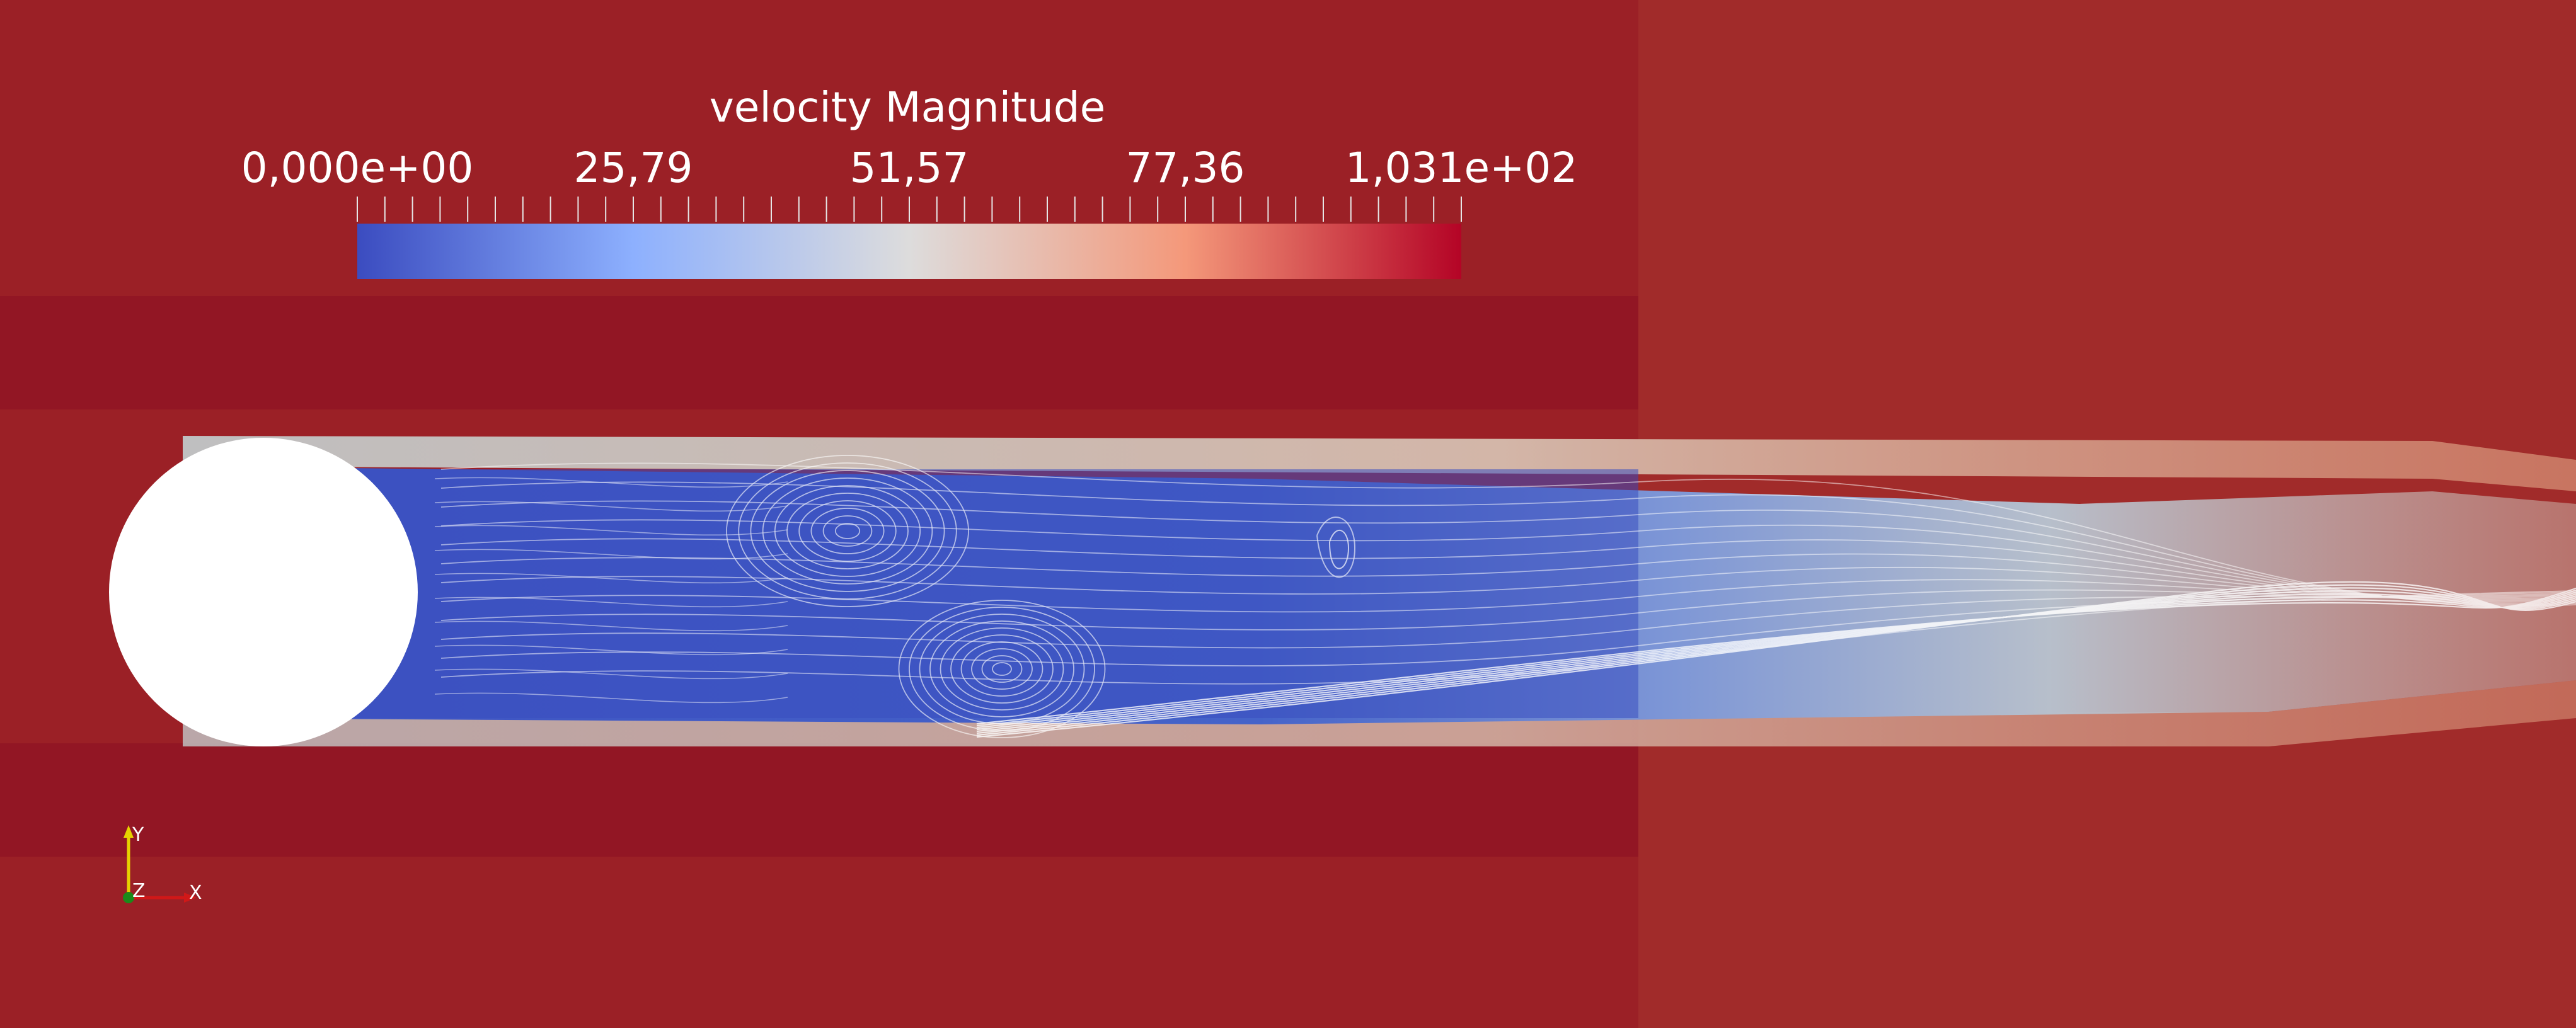  I want to click on freestream-band-lower, so click(819, 800).